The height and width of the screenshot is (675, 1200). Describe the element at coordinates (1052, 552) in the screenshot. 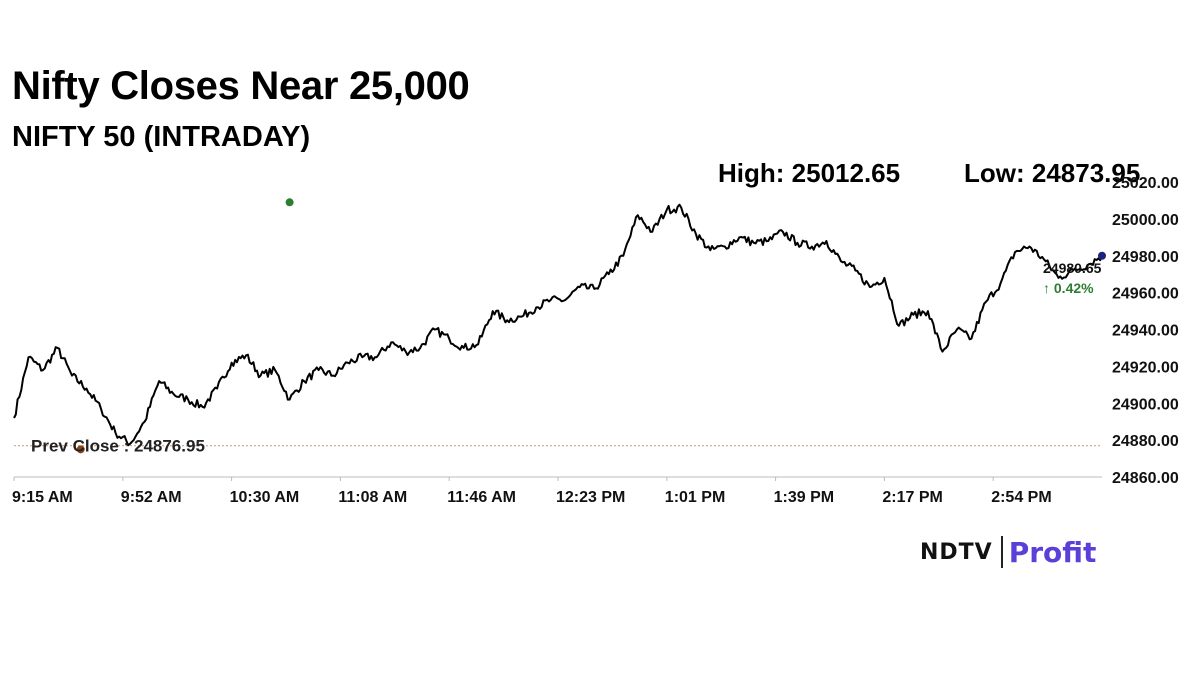

I see `logo-profit-text: Profit` at that location.